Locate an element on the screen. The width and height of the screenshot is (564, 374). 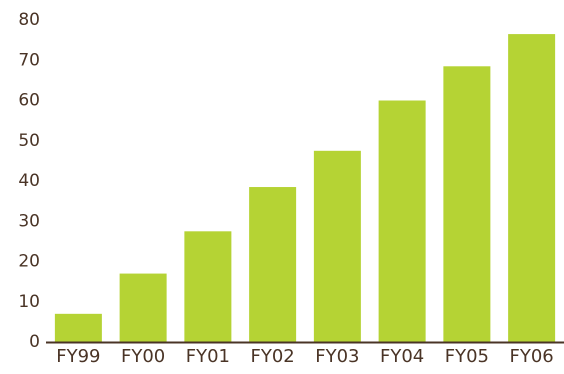
bar-fy03 is located at coordinates (337, 246).